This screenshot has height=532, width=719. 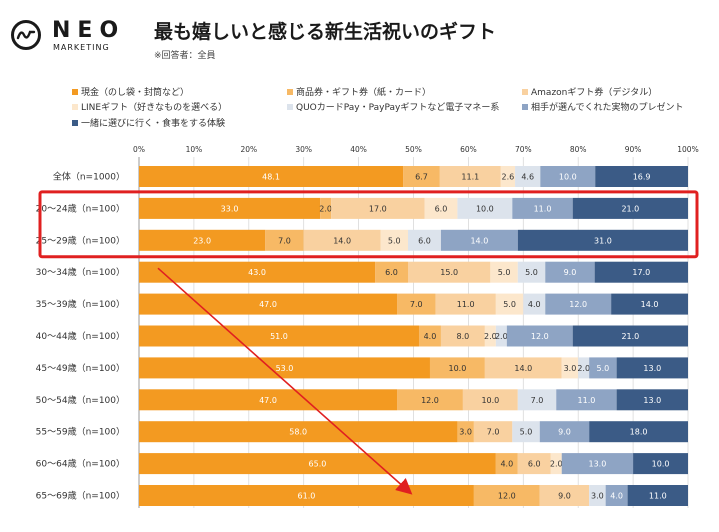 I want to click on row-label: 65〜69歳（n=100）, so click(x=80, y=496).